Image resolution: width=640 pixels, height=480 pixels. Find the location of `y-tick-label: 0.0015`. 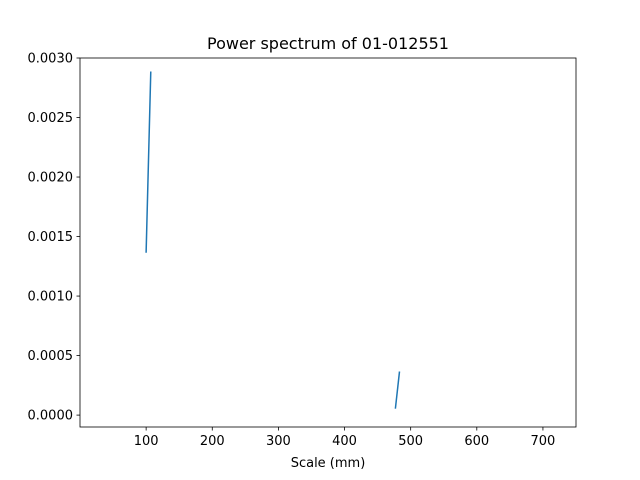

y-tick-label: 0.0015 is located at coordinates (51, 237).